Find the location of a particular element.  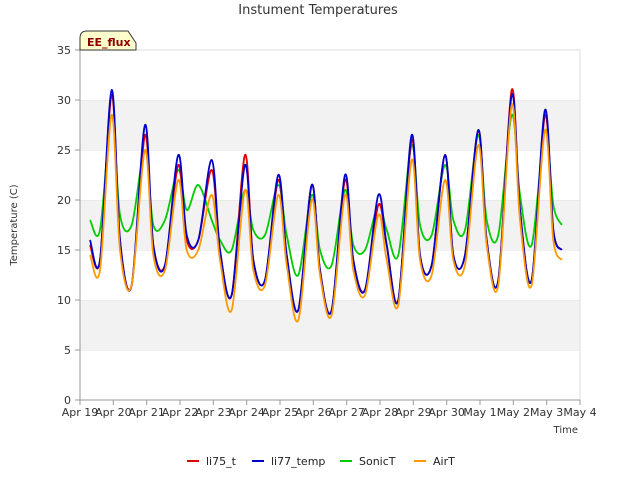

x-tick-label: Apr 20 is located at coordinates (113, 412).